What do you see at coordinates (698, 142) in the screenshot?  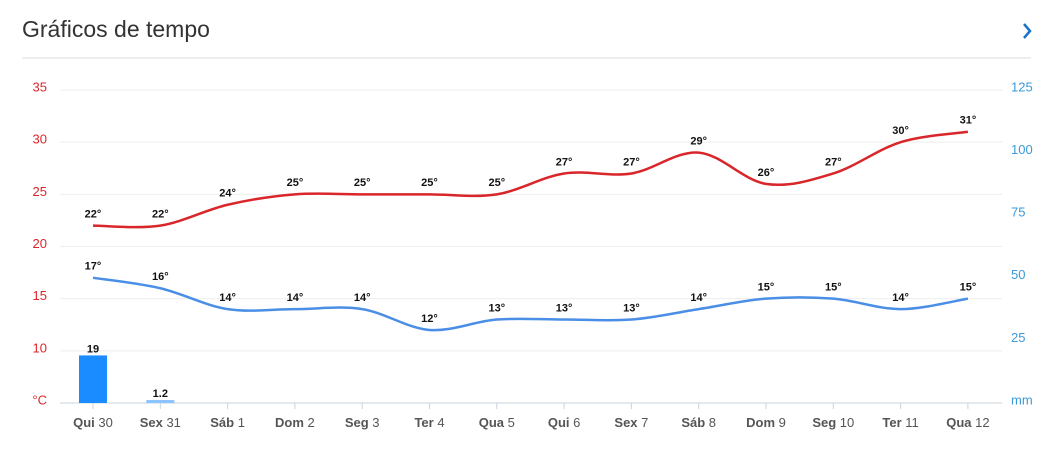 I see `data-label: 29°` at bounding box center [698, 142].